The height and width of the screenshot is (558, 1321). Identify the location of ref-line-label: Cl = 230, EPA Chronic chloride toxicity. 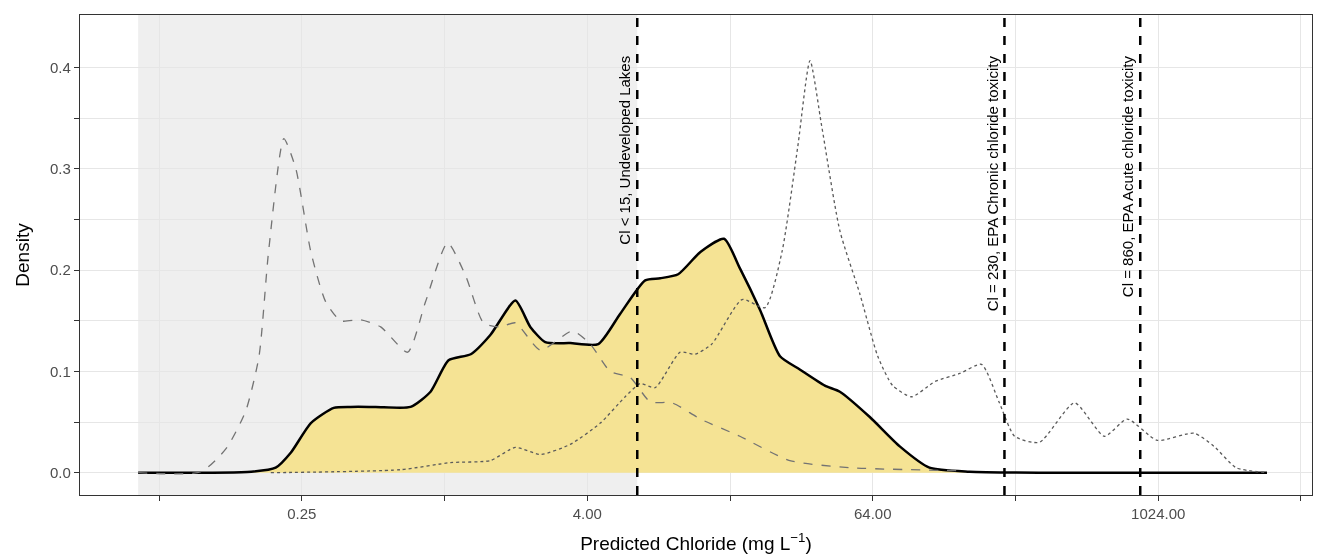
(992, 183).